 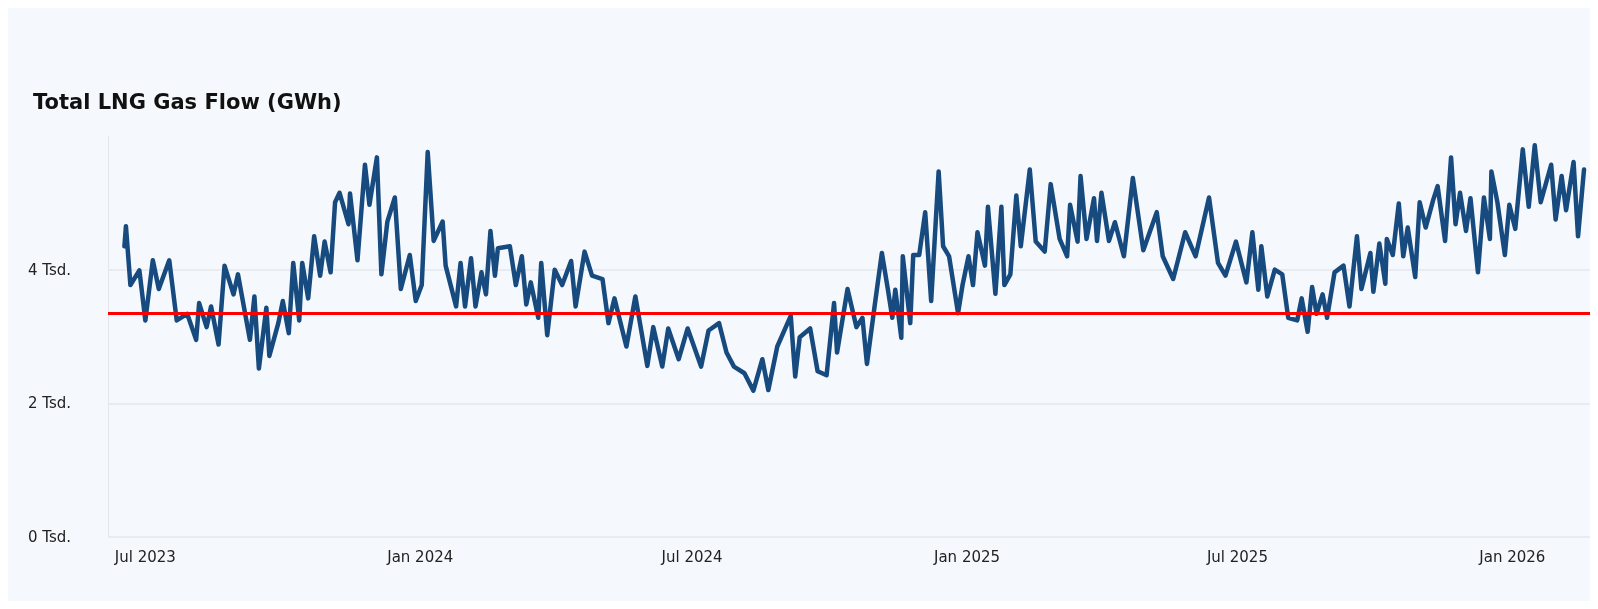 I want to click on x-tick-label: Jul 2023, so click(x=144, y=556).